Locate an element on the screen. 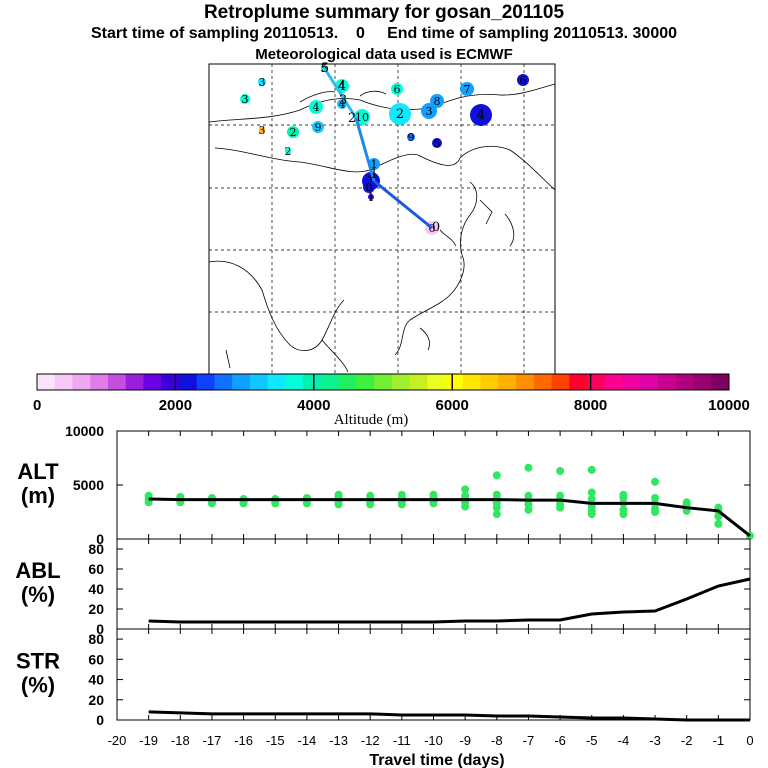 The image size is (768, 768). x-tick-label: 0 is located at coordinates (749, 740).